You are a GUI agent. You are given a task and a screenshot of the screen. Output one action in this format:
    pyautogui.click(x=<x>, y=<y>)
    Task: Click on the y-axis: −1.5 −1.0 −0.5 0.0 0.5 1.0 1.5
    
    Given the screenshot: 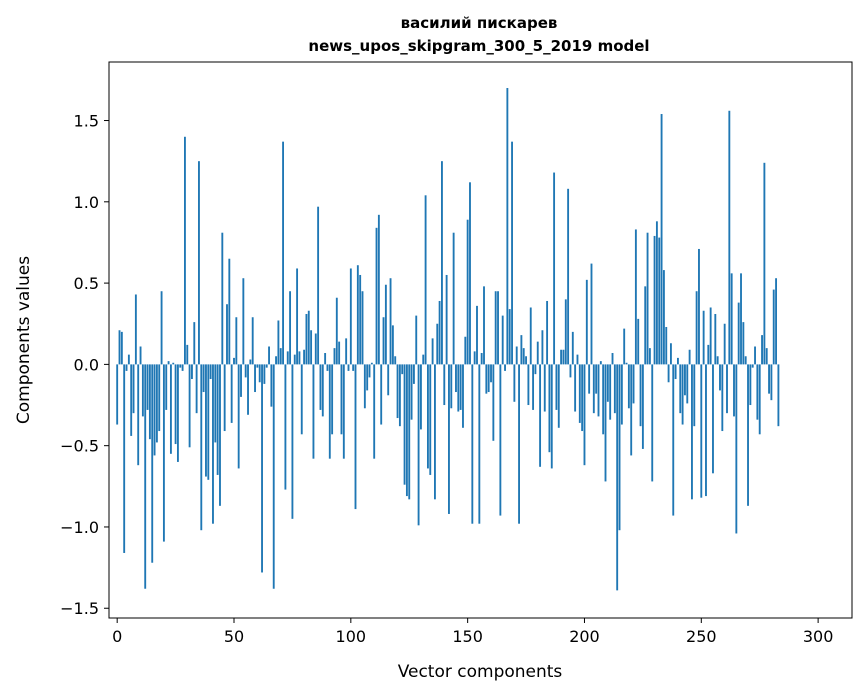 What is the action you would take?
    pyautogui.click(x=84, y=365)
    